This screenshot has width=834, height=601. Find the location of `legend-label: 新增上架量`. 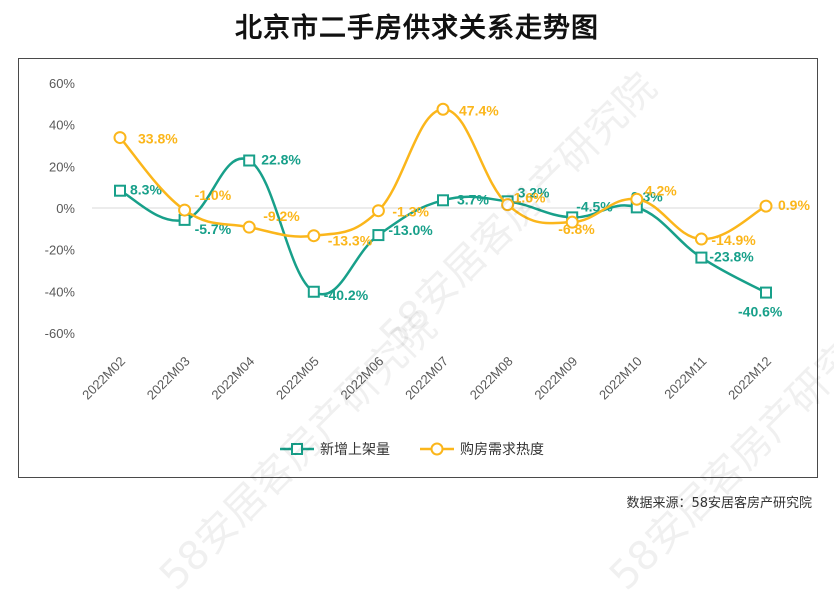

legend-label: 新增上架量 is located at coordinates (355, 449).